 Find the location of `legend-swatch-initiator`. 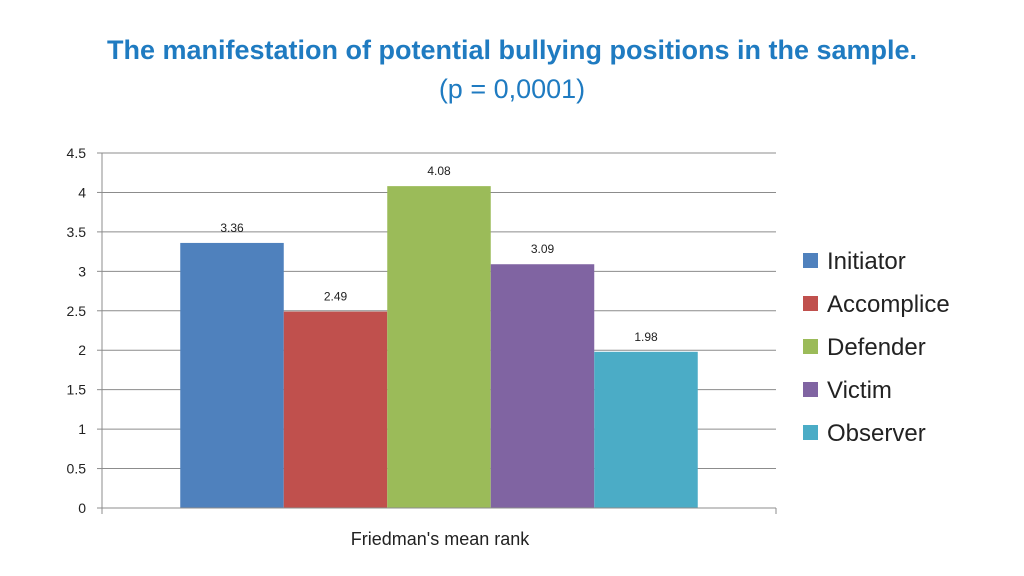

legend-swatch-initiator is located at coordinates (810, 260).